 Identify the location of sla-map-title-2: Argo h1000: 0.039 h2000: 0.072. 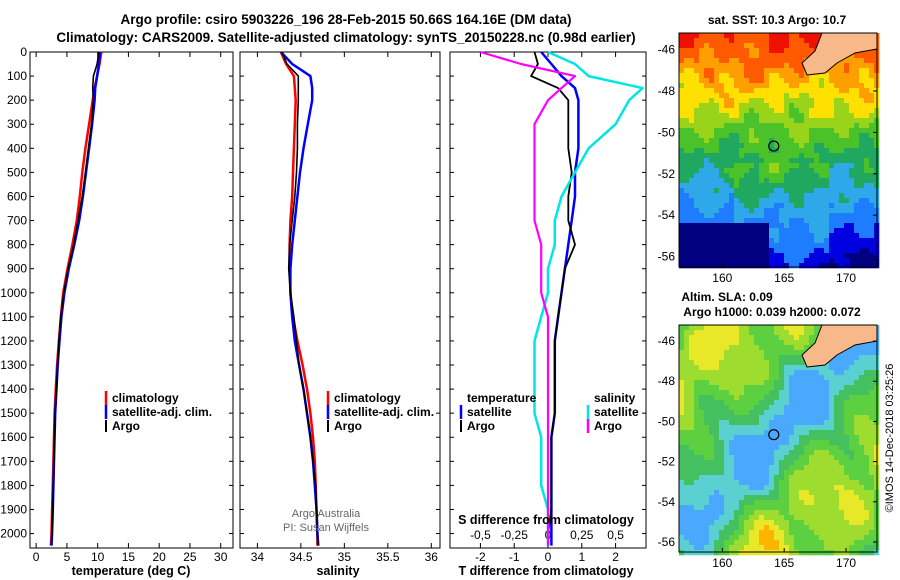
(772, 312).